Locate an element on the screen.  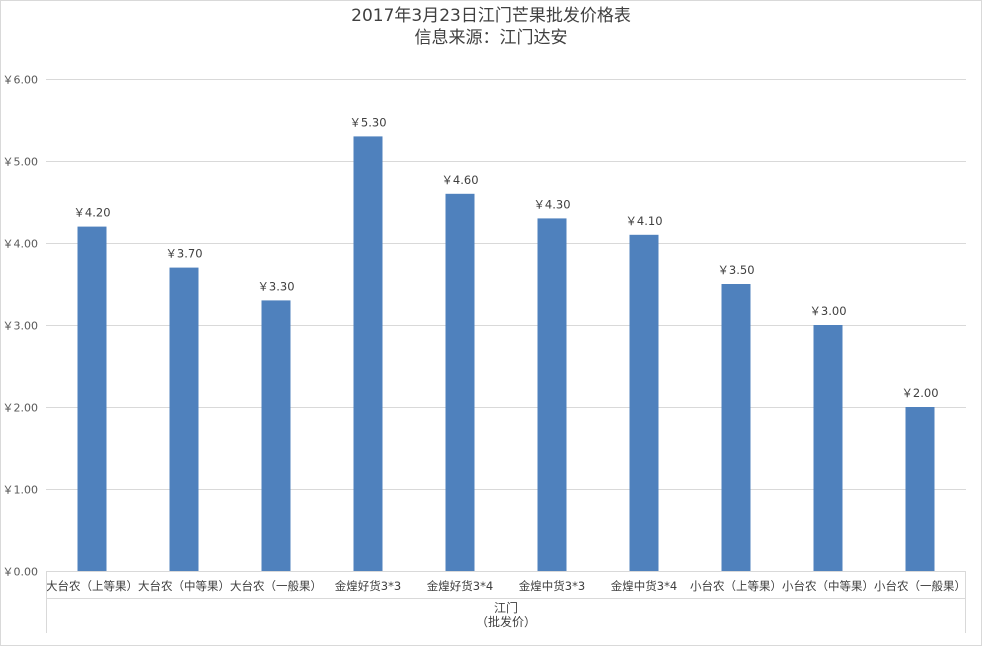
x-category-label: 金煌好货3*3 is located at coordinates (368, 586).